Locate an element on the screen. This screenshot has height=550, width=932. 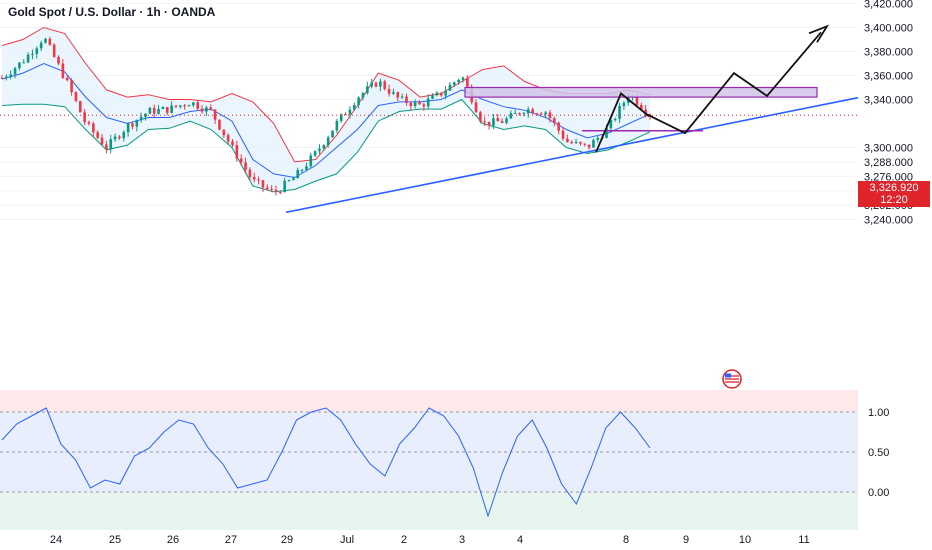
time-tick-label: 2 is located at coordinates (404, 540).